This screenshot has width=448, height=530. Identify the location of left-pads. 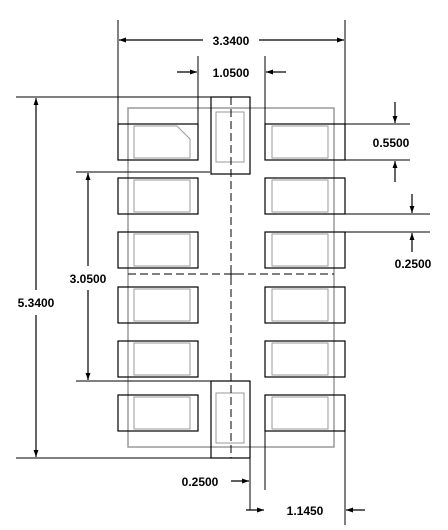
(158, 277).